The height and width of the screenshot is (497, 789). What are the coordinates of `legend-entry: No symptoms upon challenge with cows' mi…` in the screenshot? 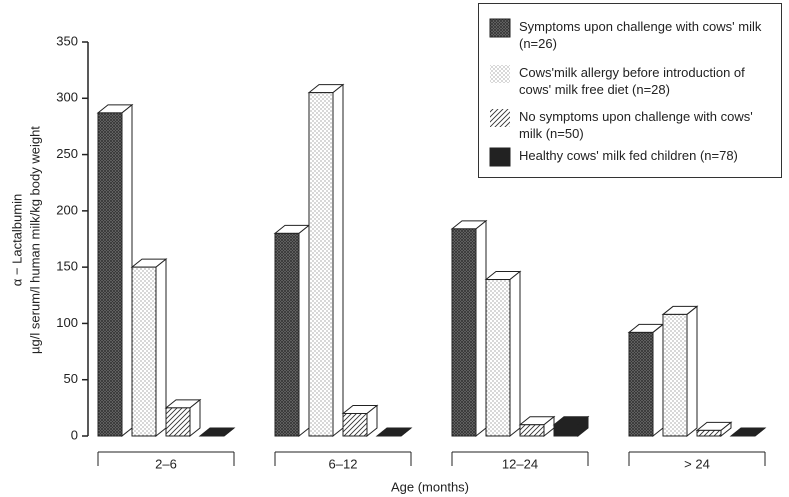 It's located at (629, 125).